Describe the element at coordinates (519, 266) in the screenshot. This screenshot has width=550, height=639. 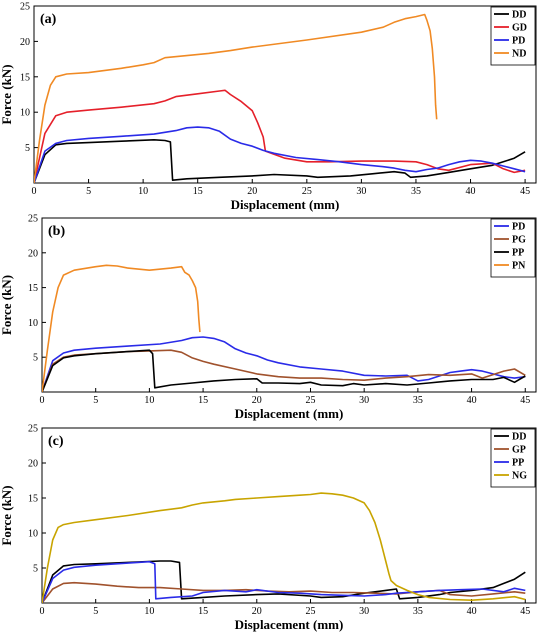
I see `legend-label-pn: PN` at that location.